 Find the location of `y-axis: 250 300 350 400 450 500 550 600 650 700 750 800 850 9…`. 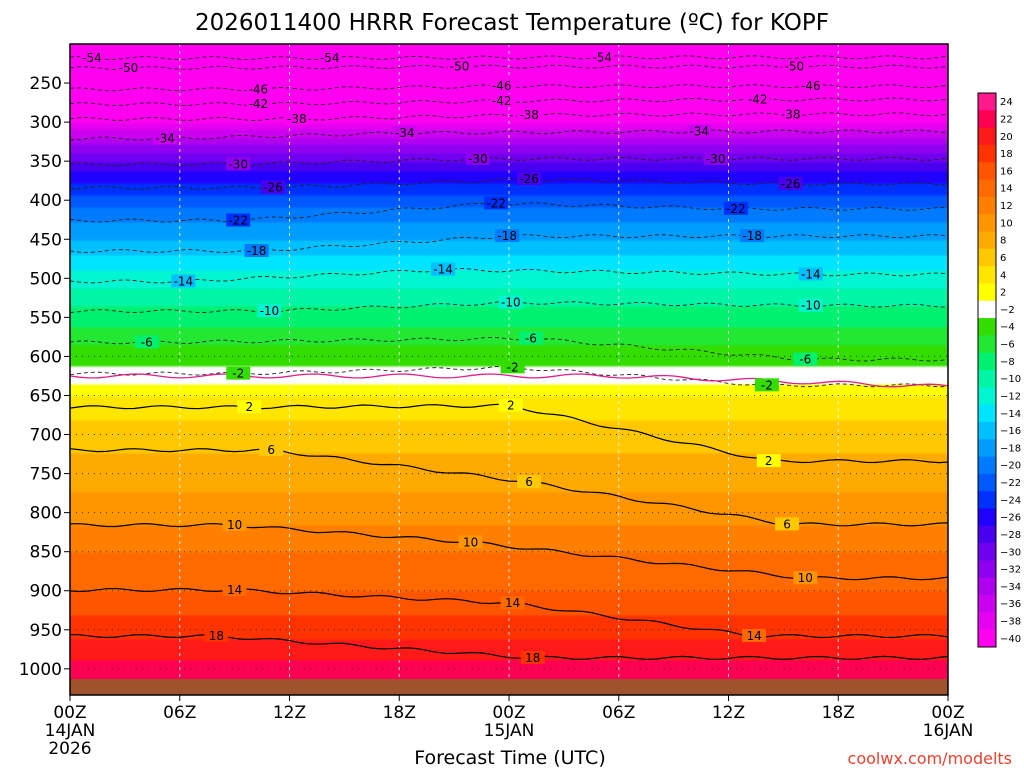

y-axis: 250 300 350 400 450 500 550 600 650 700 750 800 850 9… is located at coordinates (44, 377).